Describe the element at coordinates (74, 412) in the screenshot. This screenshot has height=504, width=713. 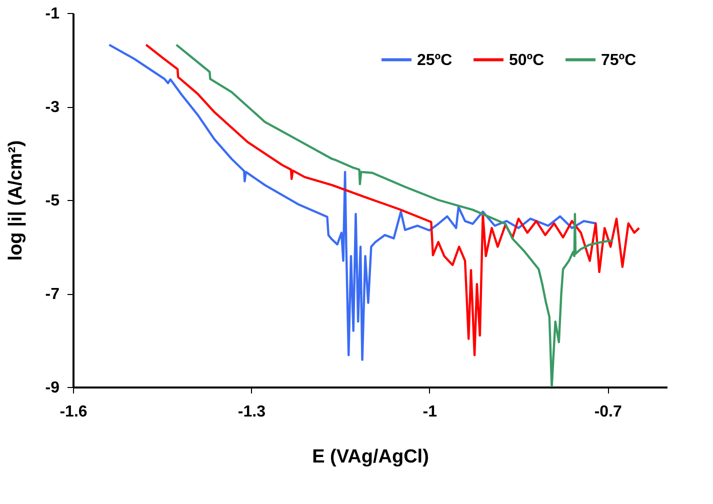
I see `x-tick-label: -1.6` at that location.